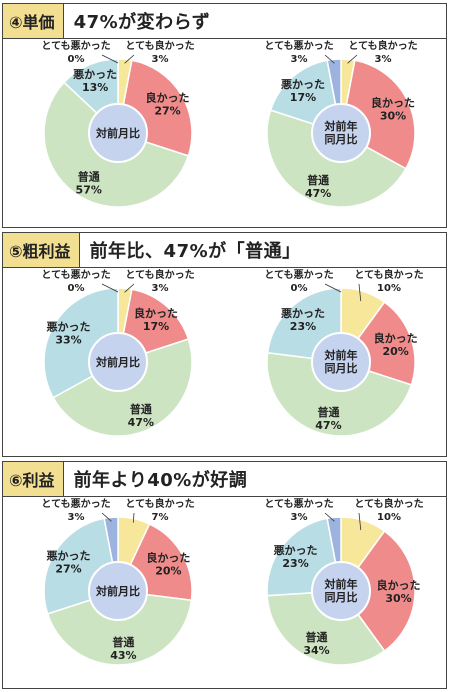 This screenshot has width=450, height=692. Describe the element at coordinates (33, 479) in the screenshot. I see `panel-tag: ⑥利益` at that location.